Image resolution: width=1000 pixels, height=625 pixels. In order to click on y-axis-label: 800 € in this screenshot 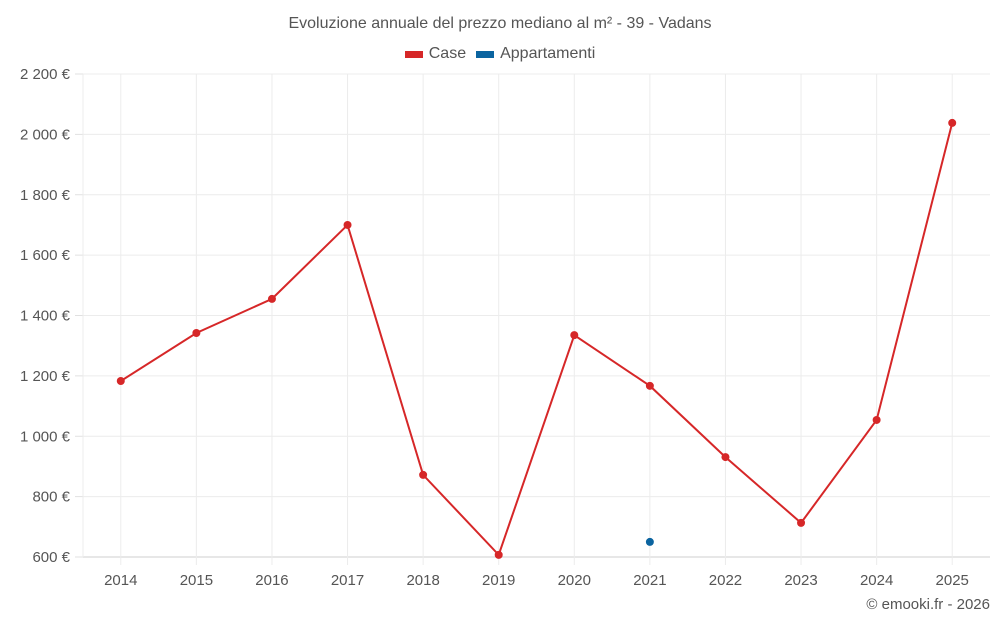, I will do `click(51, 497)`.